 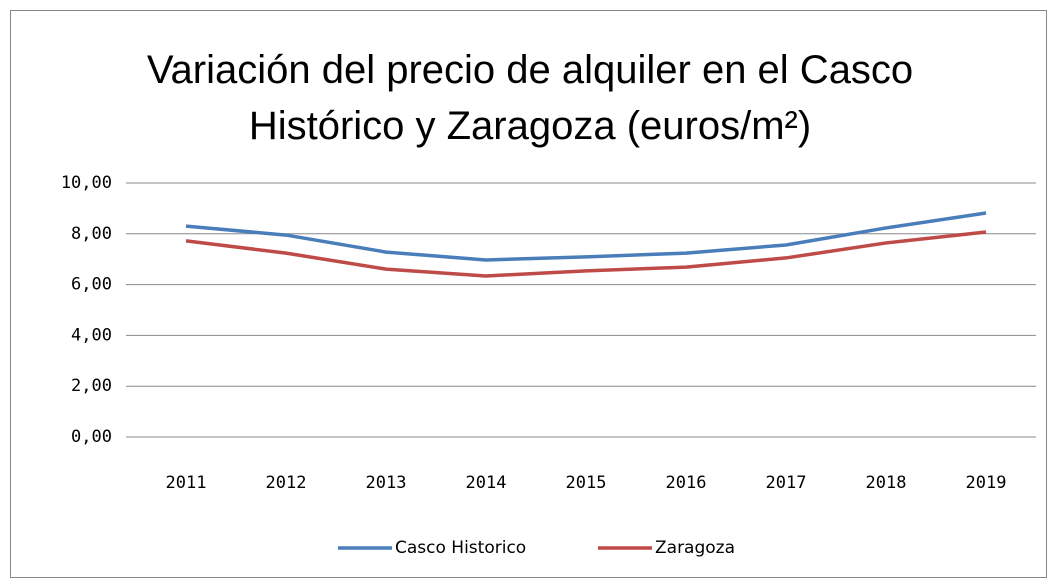 What do you see at coordinates (695, 548) in the screenshot?
I see `legend-label: Zaragoza` at bounding box center [695, 548].